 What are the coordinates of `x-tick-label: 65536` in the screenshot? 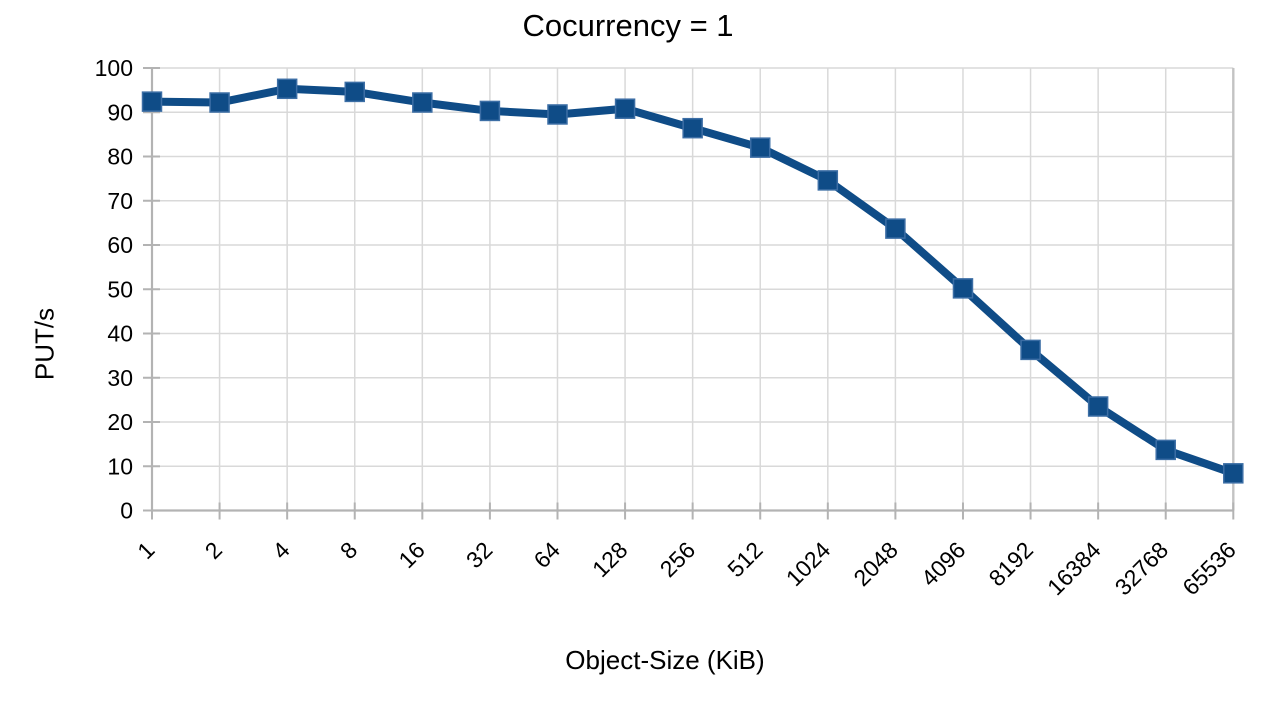 It's located at (1209, 569).